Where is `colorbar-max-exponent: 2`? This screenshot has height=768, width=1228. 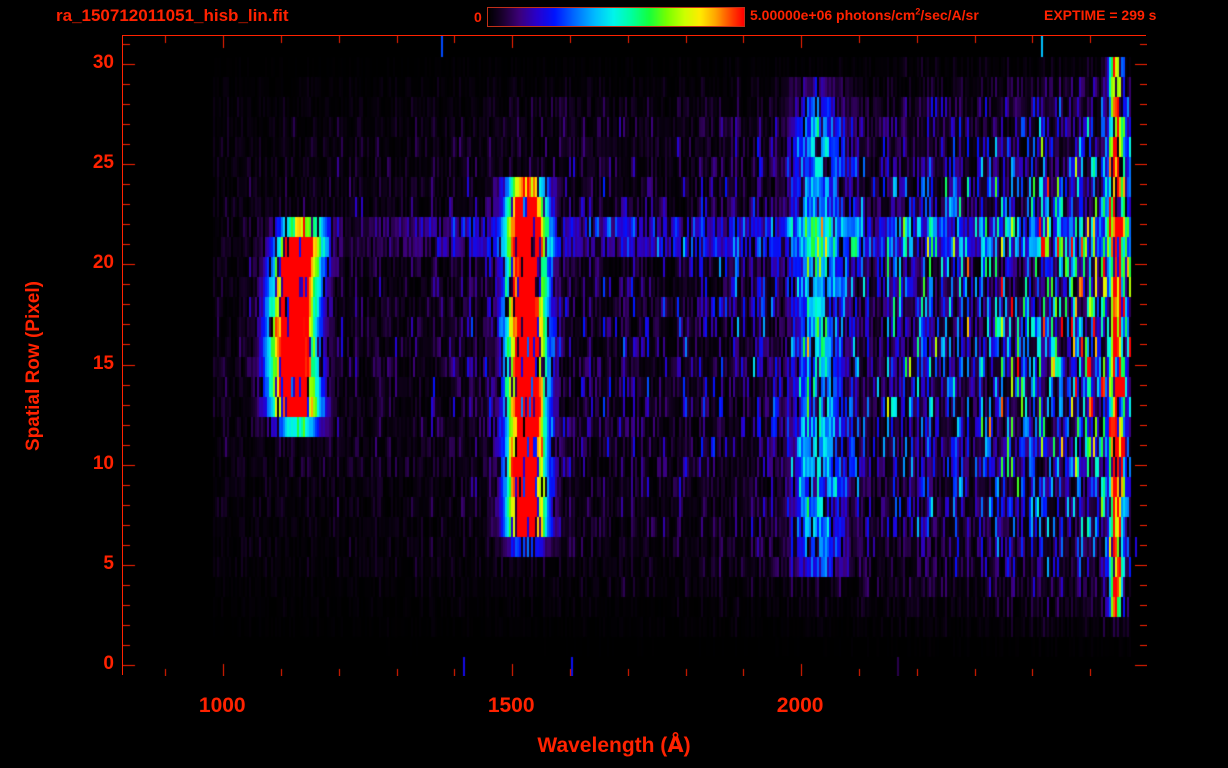 colorbar-max-exponent: 2 is located at coordinates (918, 11).